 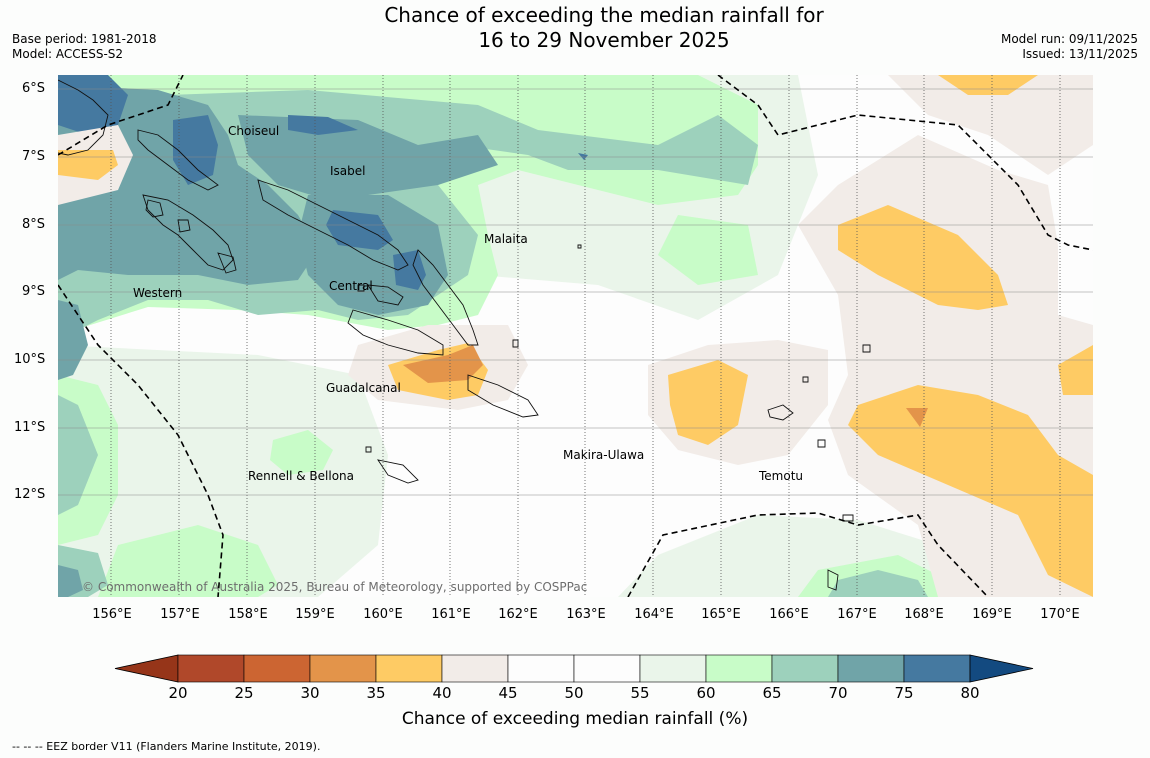 What do you see at coordinates (708, 402) in the screenshot?
I see `band-35-40-central` at bounding box center [708, 402].